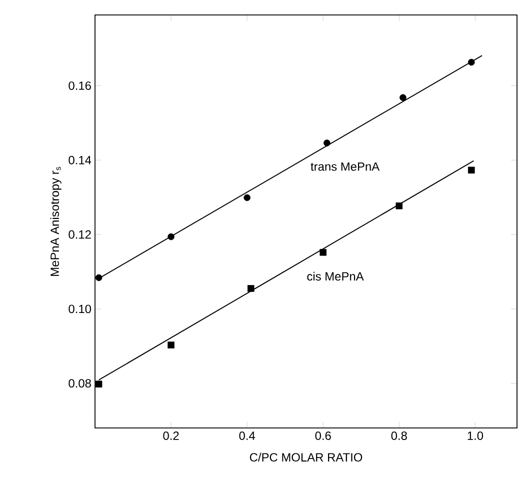 This screenshot has height=480, width=520. Describe the element at coordinates (323, 436) in the screenshot. I see `x-tick-label: 0.6` at that location.